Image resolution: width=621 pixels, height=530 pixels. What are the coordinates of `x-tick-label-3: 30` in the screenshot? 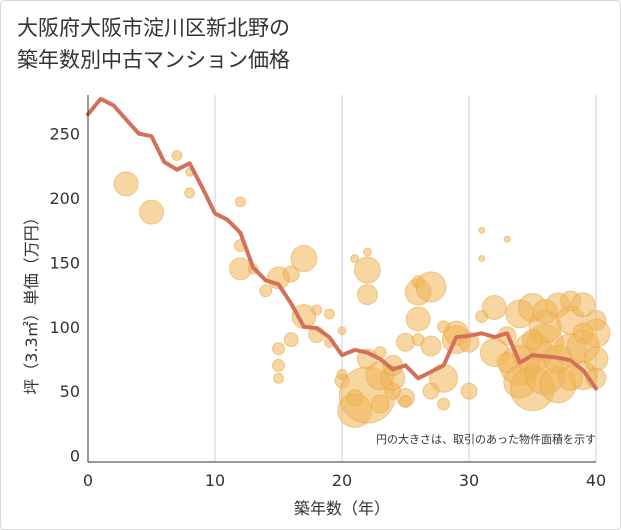 It's located at (469, 480).